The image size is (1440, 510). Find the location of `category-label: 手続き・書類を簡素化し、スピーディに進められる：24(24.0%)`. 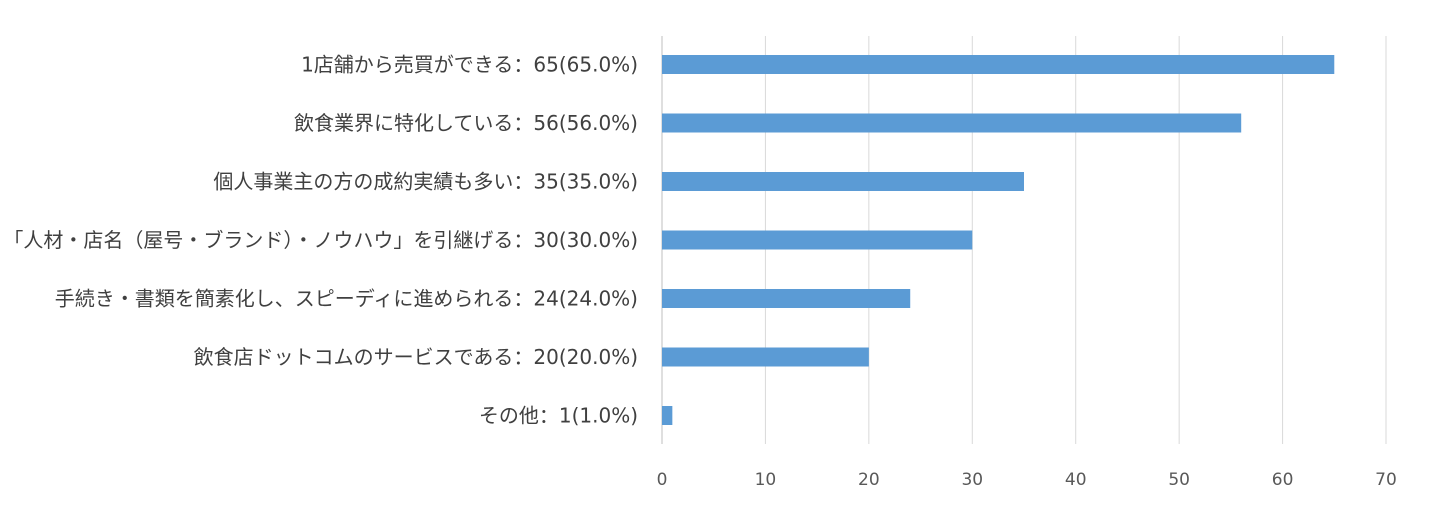

category-label: 手続き・書類を簡素化し、スピーディに進められる：24(24.0%) is located at coordinates (346, 299).